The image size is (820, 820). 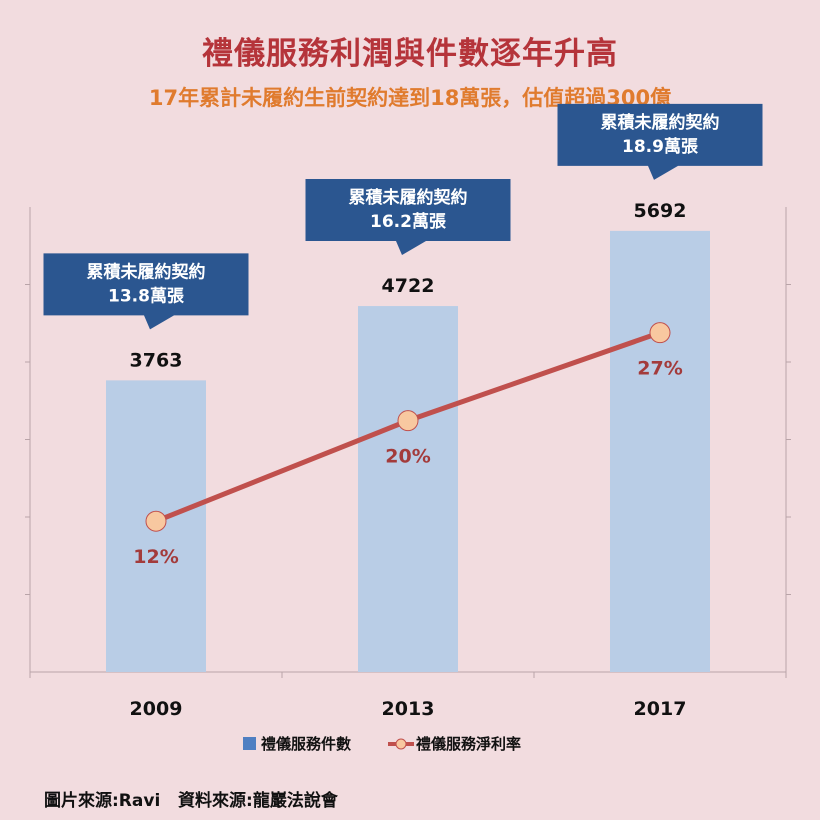 I want to click on chart-title: 禮儀服務利潤與件數逐年升高, so click(x=410, y=54).